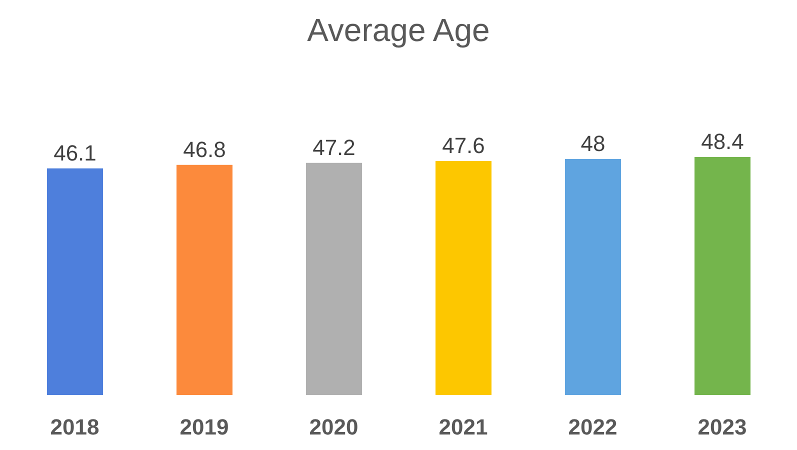  What do you see at coordinates (75, 427) in the screenshot?
I see `x-tick-label: 2018` at bounding box center [75, 427].